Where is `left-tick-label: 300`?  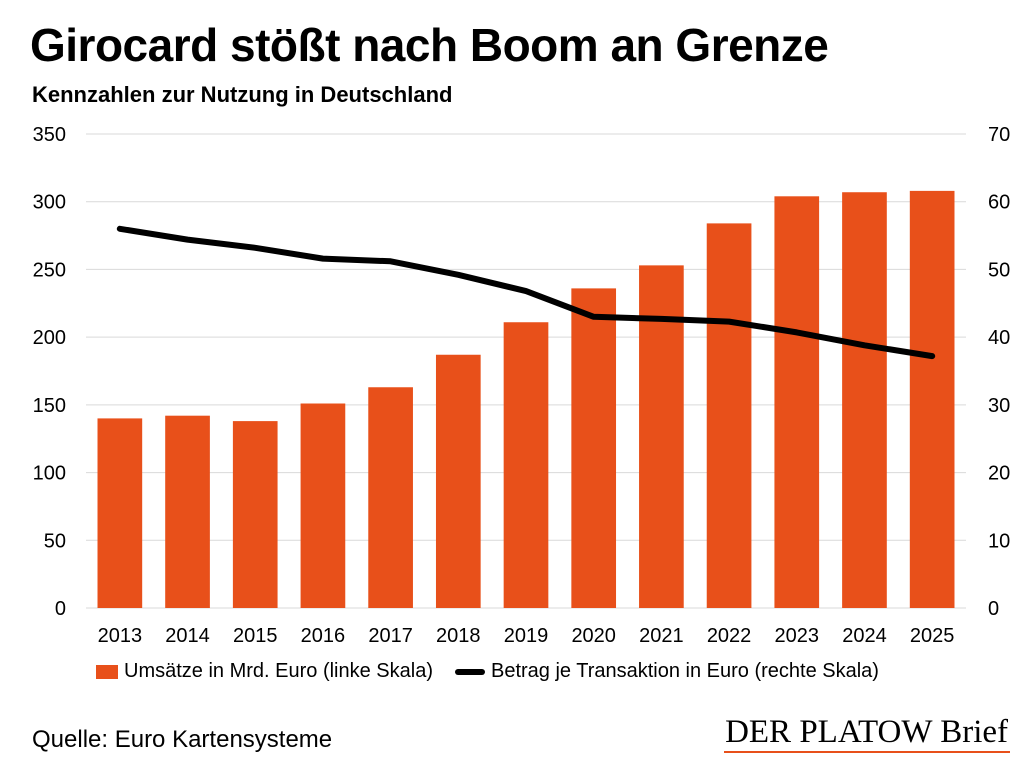 left-tick-label: 300 is located at coordinates (49, 203).